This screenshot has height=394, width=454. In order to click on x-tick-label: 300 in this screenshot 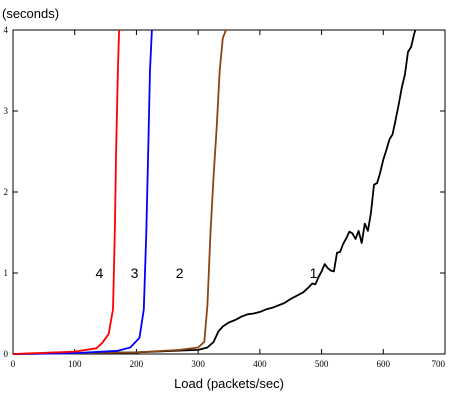, I will do `click(198, 364)`.